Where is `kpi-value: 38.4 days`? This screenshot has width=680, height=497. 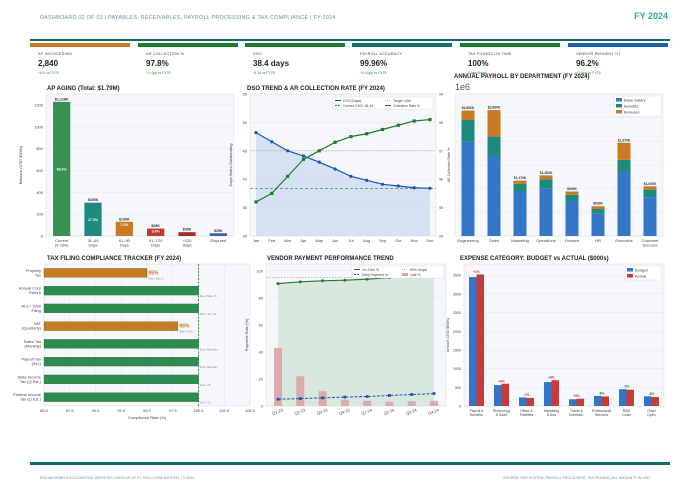
kpi-value: 38.4 days is located at coordinates (271, 63).